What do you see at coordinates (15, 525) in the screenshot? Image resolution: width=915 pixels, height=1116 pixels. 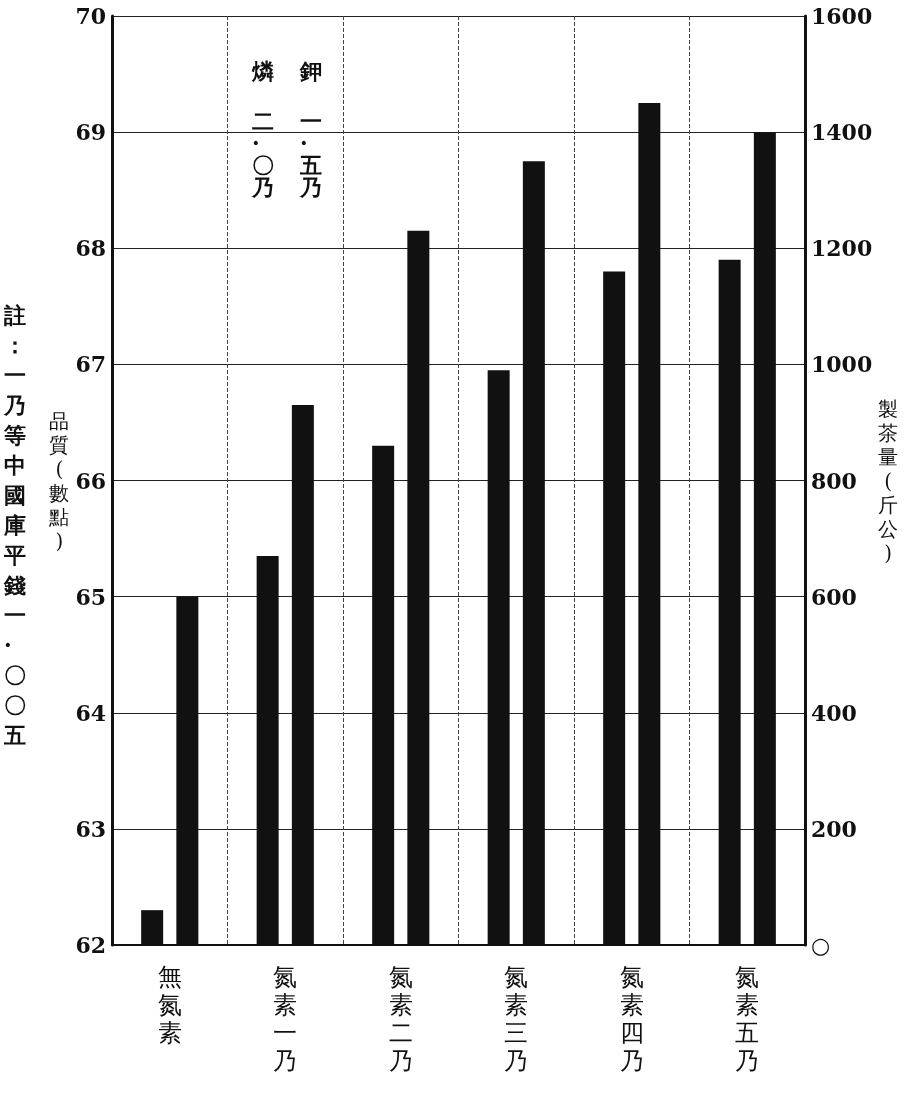 I see `text: 註：一乃等中國庫平錢一·〇〇五` at bounding box center [15, 525].